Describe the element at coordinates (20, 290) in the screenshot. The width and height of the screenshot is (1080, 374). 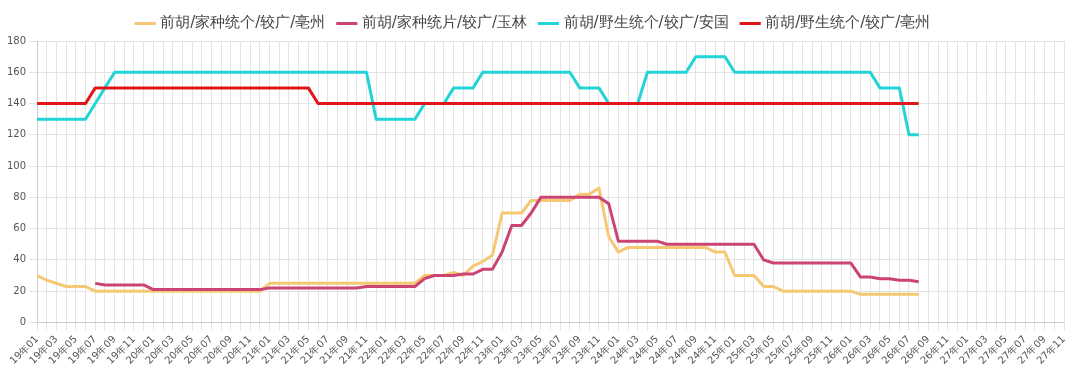
I see `y-tick-label: 20` at that location.